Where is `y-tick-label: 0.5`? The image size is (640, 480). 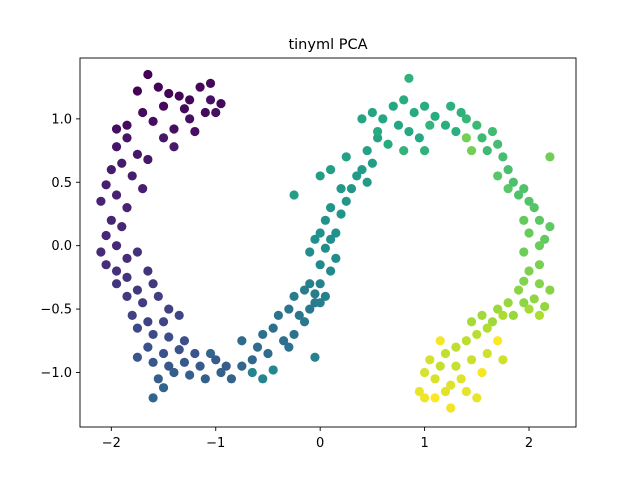
y-tick-label: 0.5 is located at coordinates (61, 183).